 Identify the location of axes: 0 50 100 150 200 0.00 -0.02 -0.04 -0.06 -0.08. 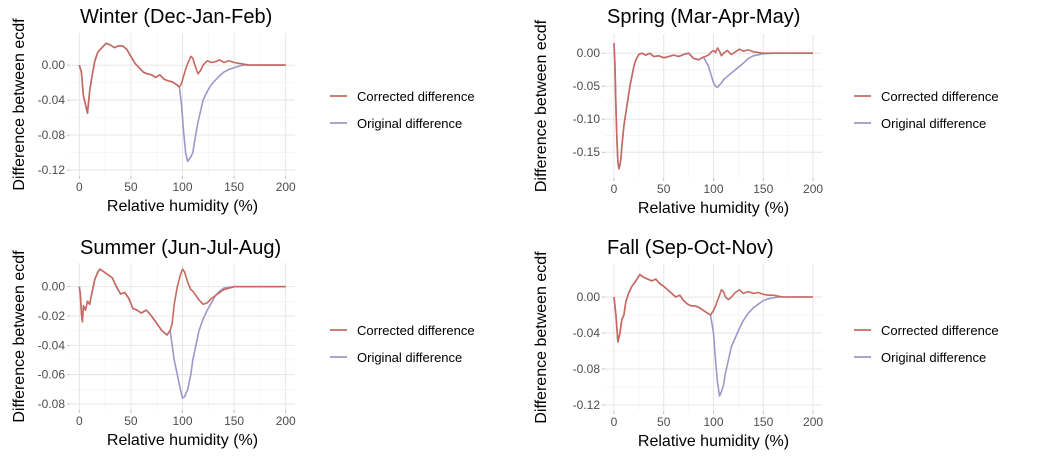
(167, 345).